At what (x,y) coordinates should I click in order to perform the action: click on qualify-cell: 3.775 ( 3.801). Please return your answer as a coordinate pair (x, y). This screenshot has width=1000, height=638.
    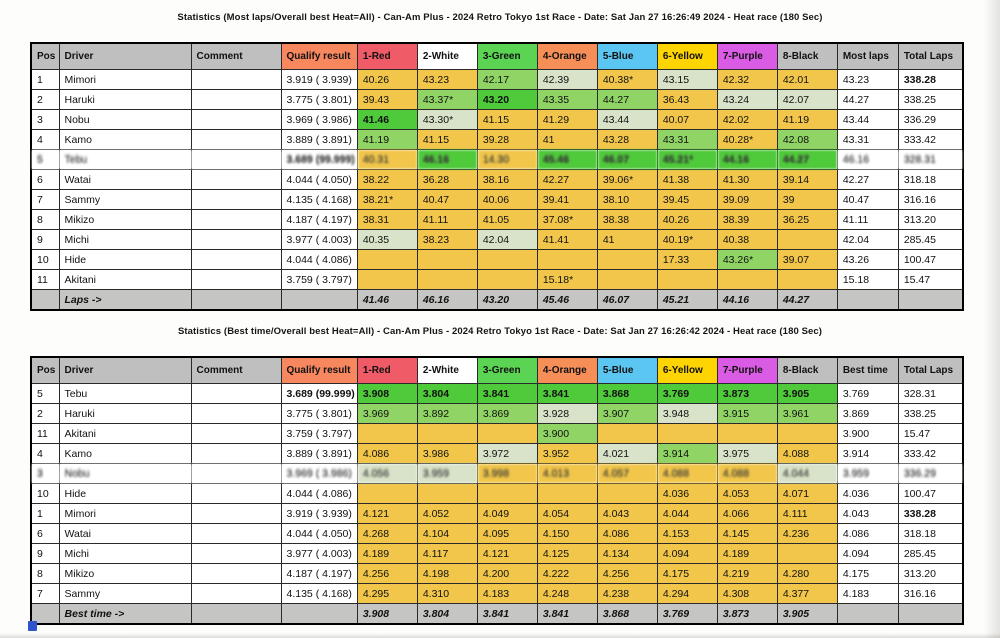
    Looking at the image, I should click on (319, 413).